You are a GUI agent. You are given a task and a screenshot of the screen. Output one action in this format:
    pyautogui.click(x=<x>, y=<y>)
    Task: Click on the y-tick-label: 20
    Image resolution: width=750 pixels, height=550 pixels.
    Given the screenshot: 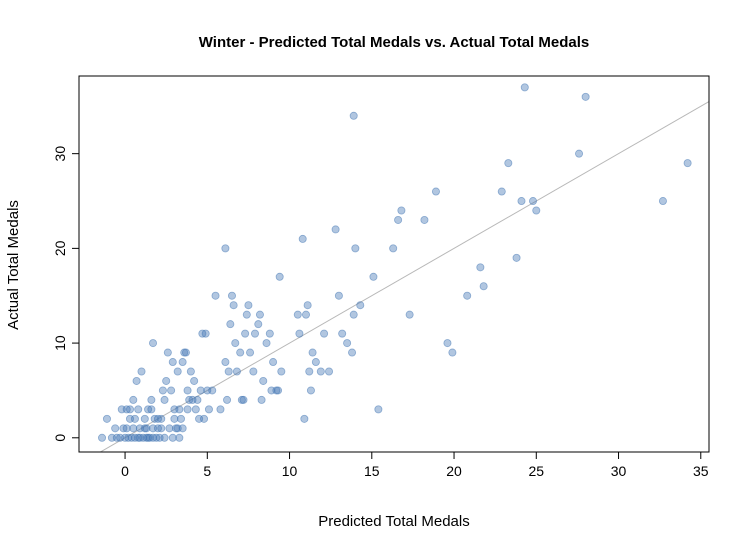 What is the action you would take?
    pyautogui.click(x=60, y=248)
    